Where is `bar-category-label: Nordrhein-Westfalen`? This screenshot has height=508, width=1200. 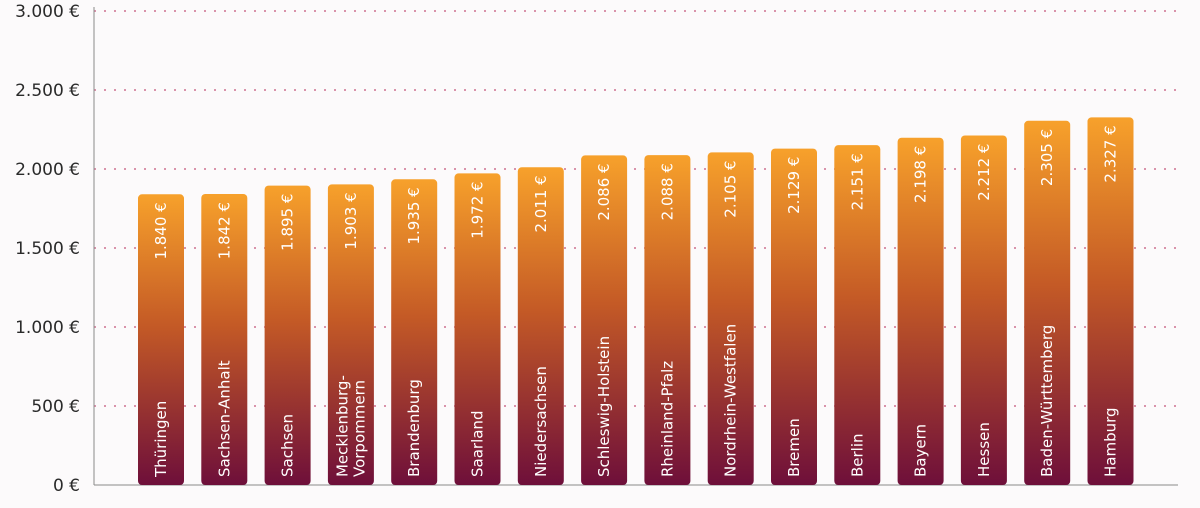
bar-category-label: Nordrhein-Westfalen is located at coordinates (731, 400).